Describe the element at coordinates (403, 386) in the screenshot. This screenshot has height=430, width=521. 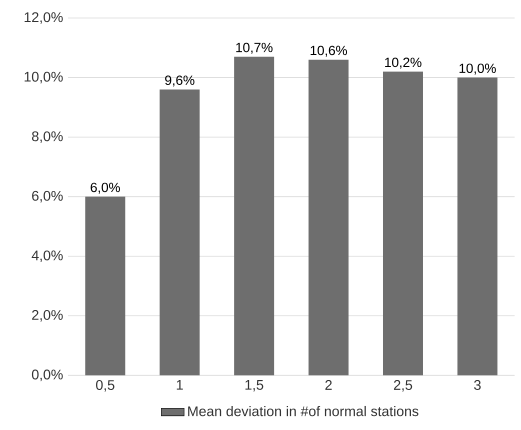
I see `x-tick-label: 2,5` at that location.